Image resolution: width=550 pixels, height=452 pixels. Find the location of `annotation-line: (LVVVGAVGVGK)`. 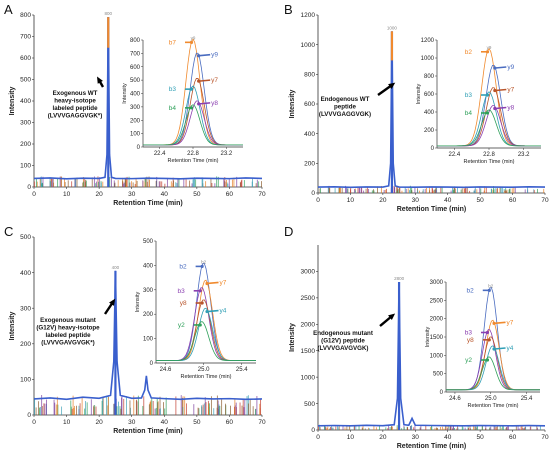

annotation-line: (LVVVGAVGVGK) is located at coordinates (343, 348).